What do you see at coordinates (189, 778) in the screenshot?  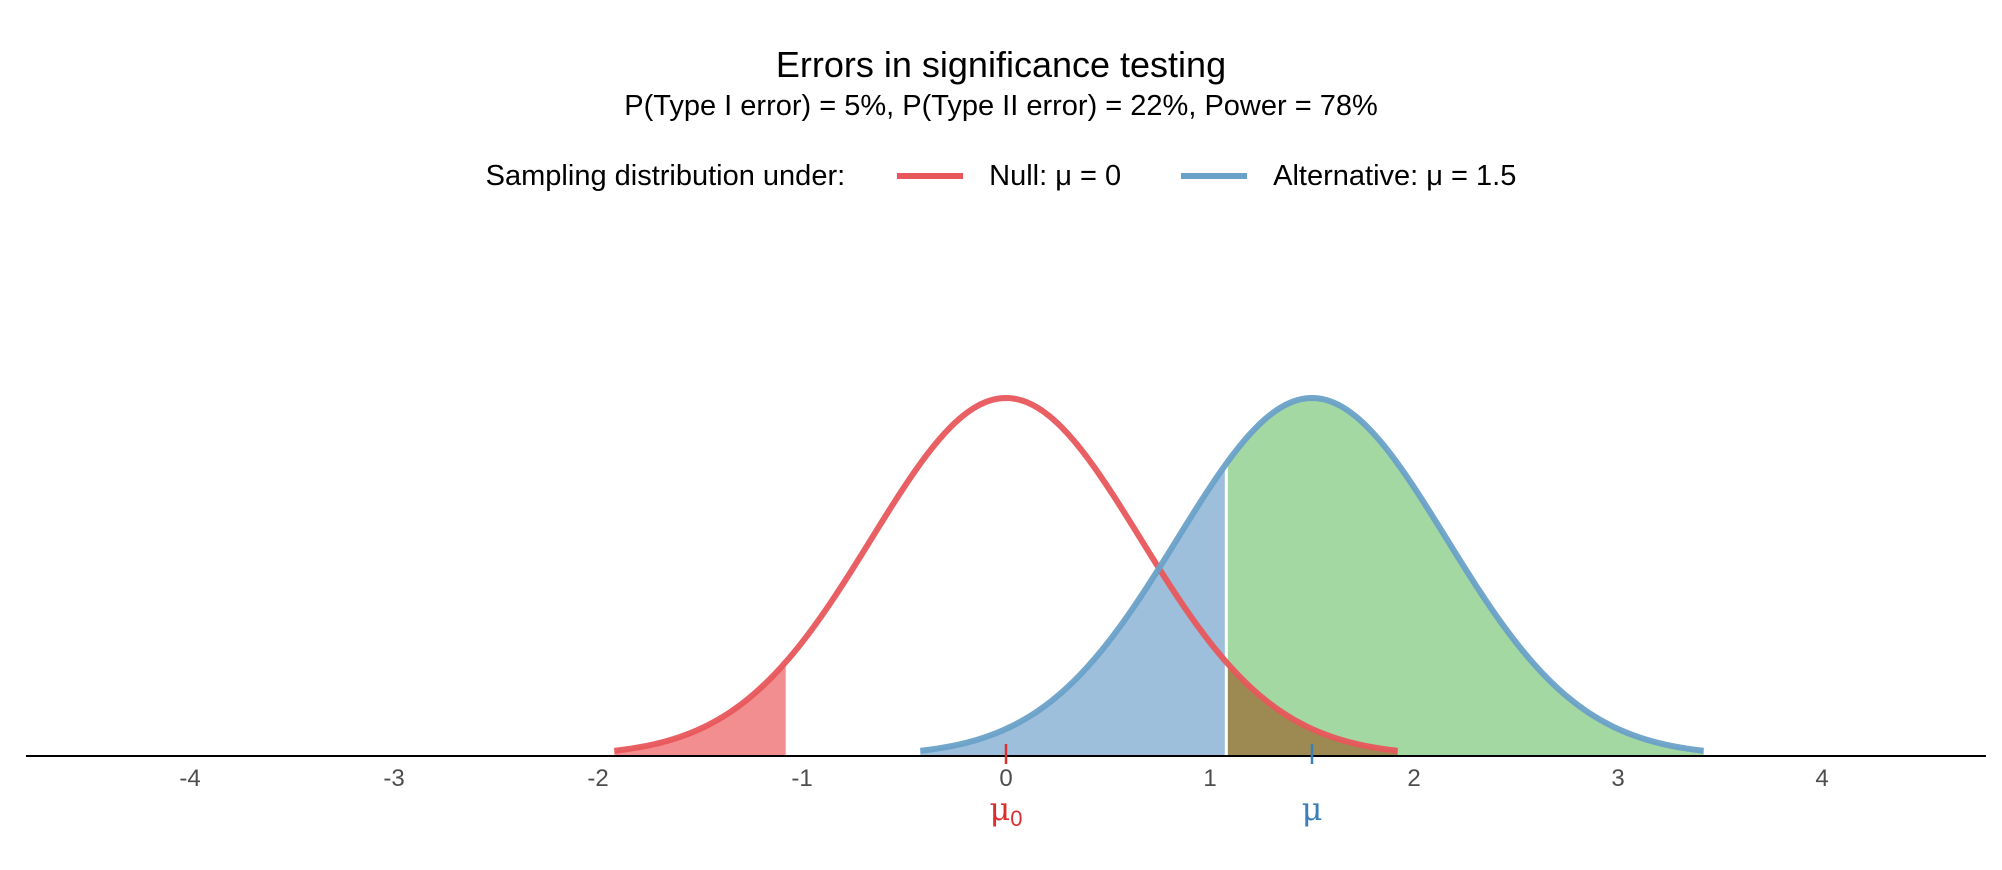 I see `x-tick-label-0: -4` at bounding box center [189, 778].